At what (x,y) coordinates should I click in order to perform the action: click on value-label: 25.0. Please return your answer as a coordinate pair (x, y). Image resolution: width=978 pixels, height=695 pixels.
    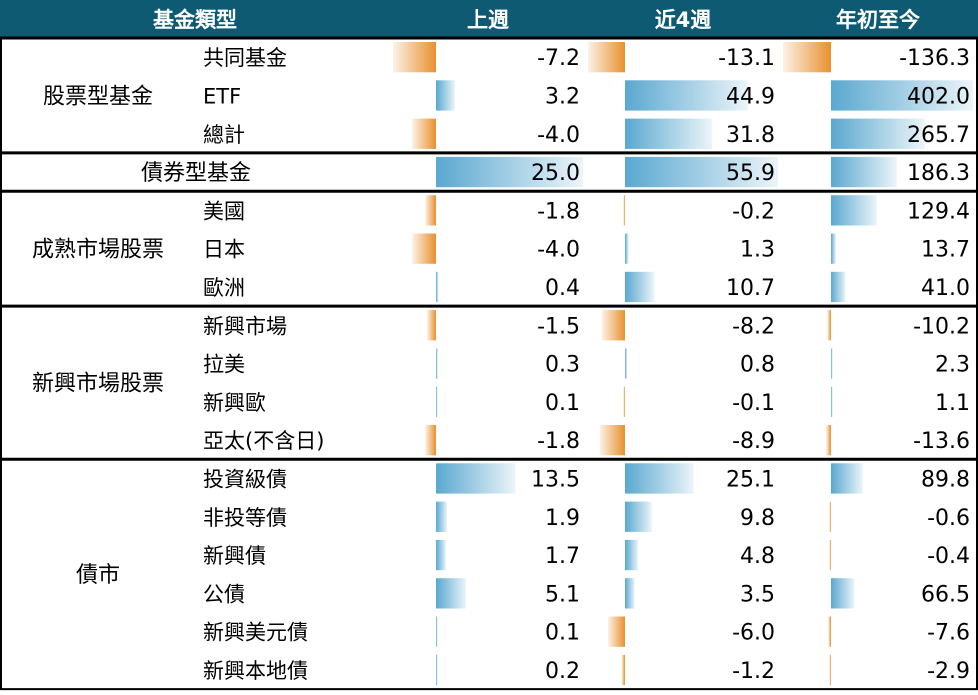
    Looking at the image, I should click on (555, 173).